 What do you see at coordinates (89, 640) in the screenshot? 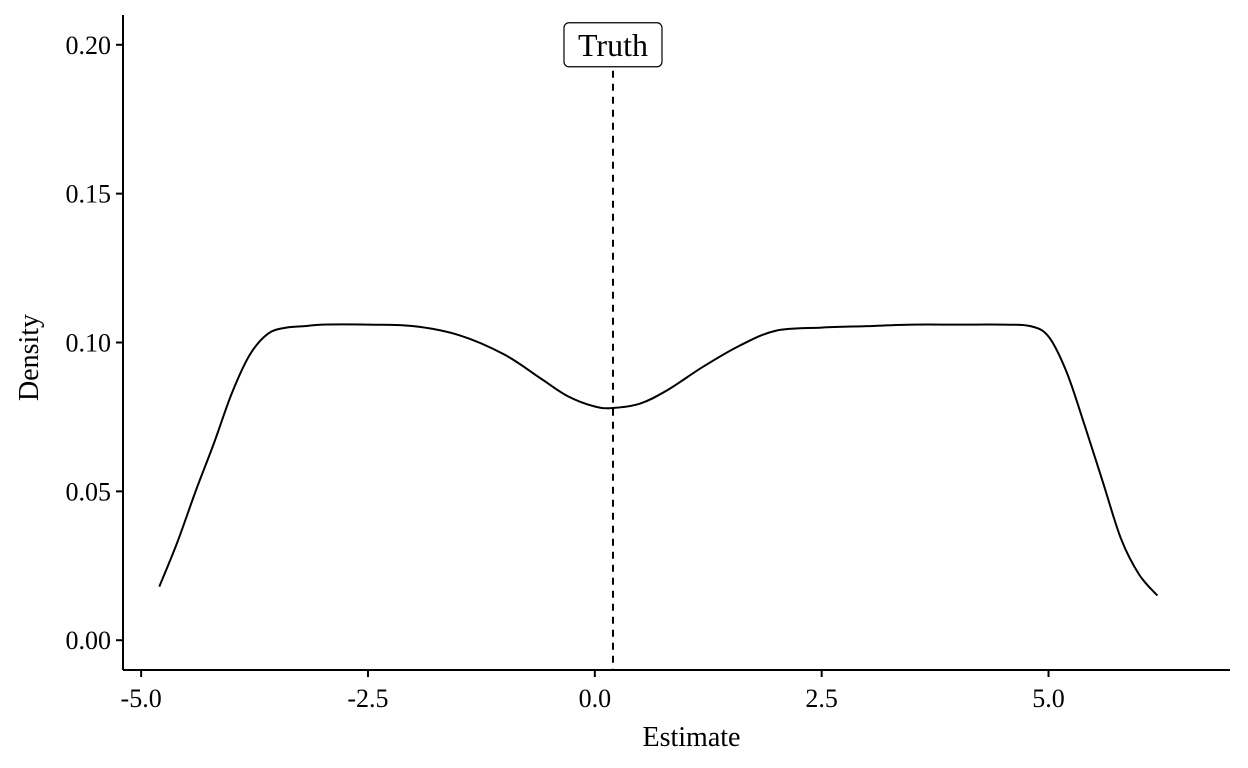
I see `y-tick-label: 0.00` at bounding box center [89, 640].